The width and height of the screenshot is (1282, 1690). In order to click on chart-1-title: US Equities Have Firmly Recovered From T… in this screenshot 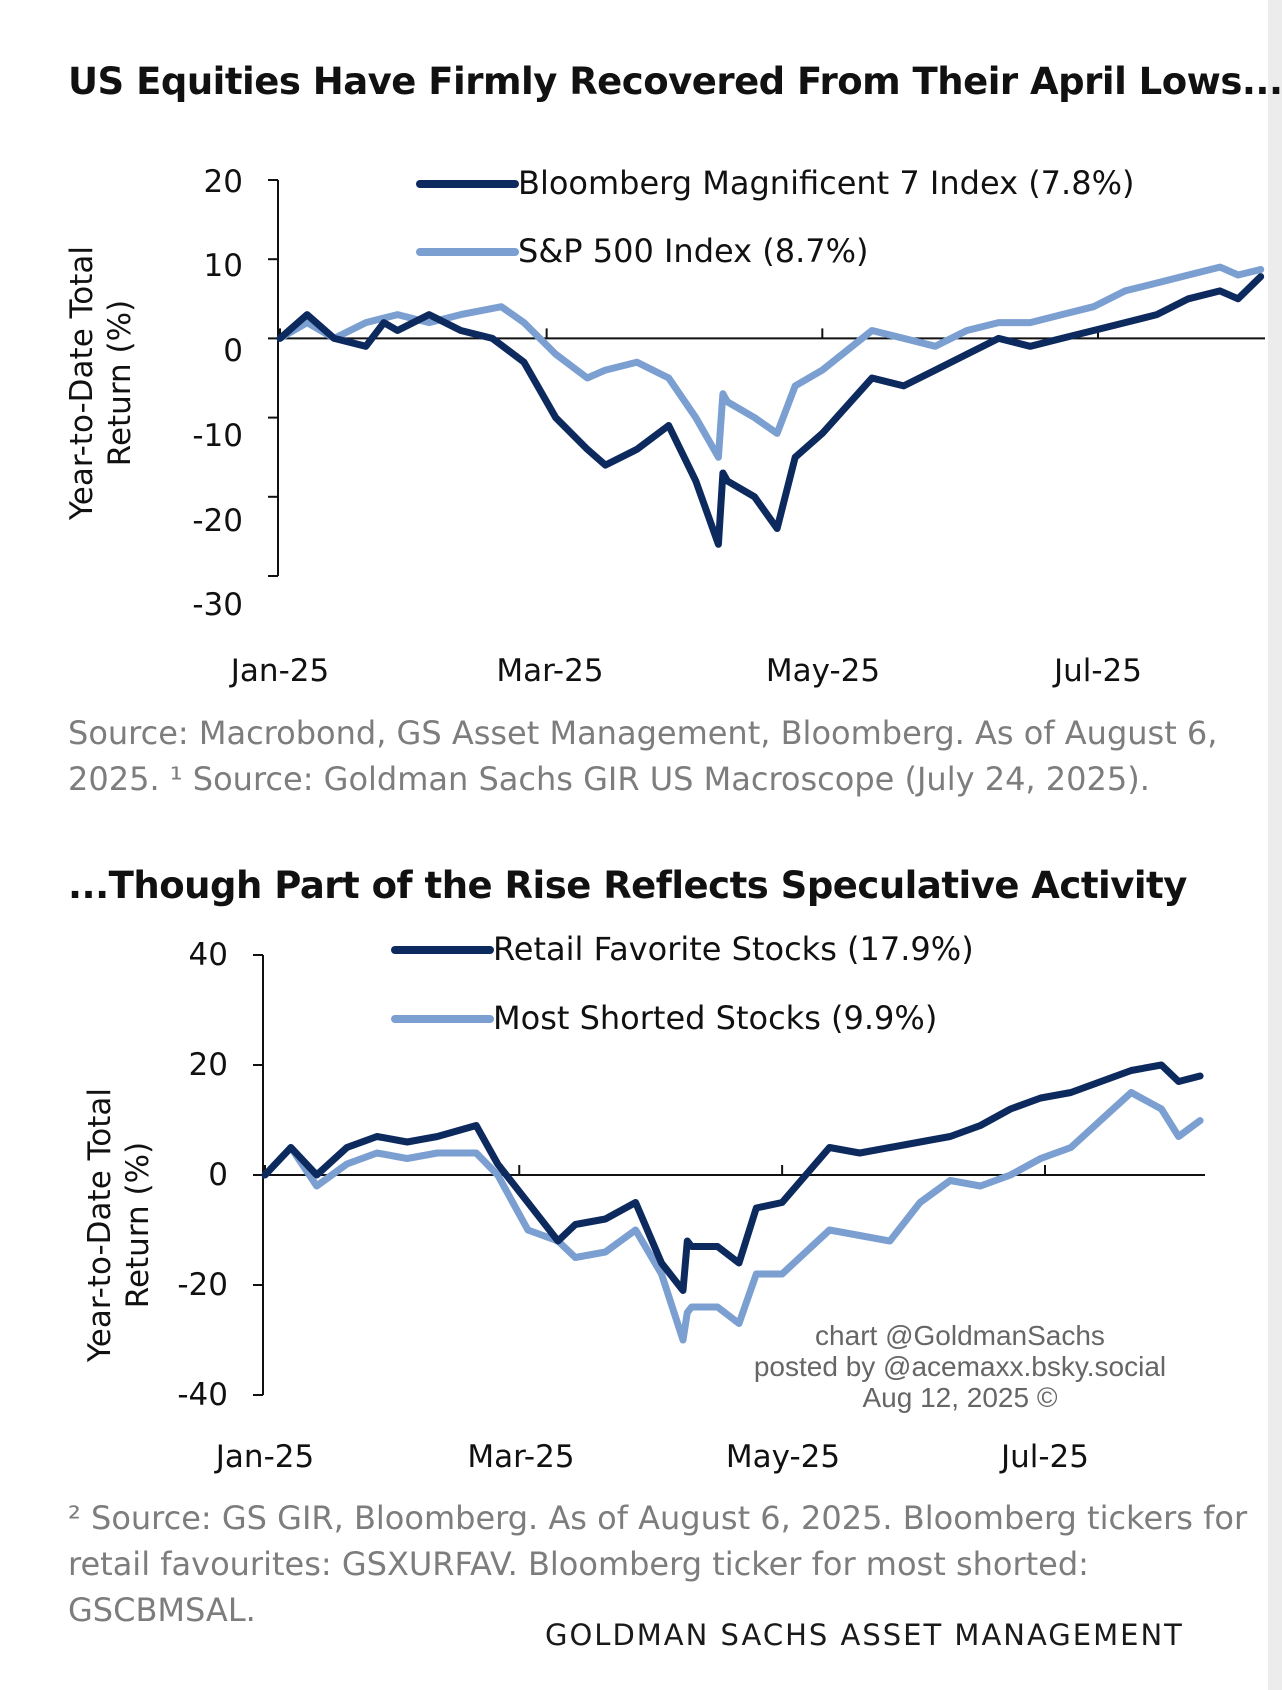, I will do `click(675, 81)`.